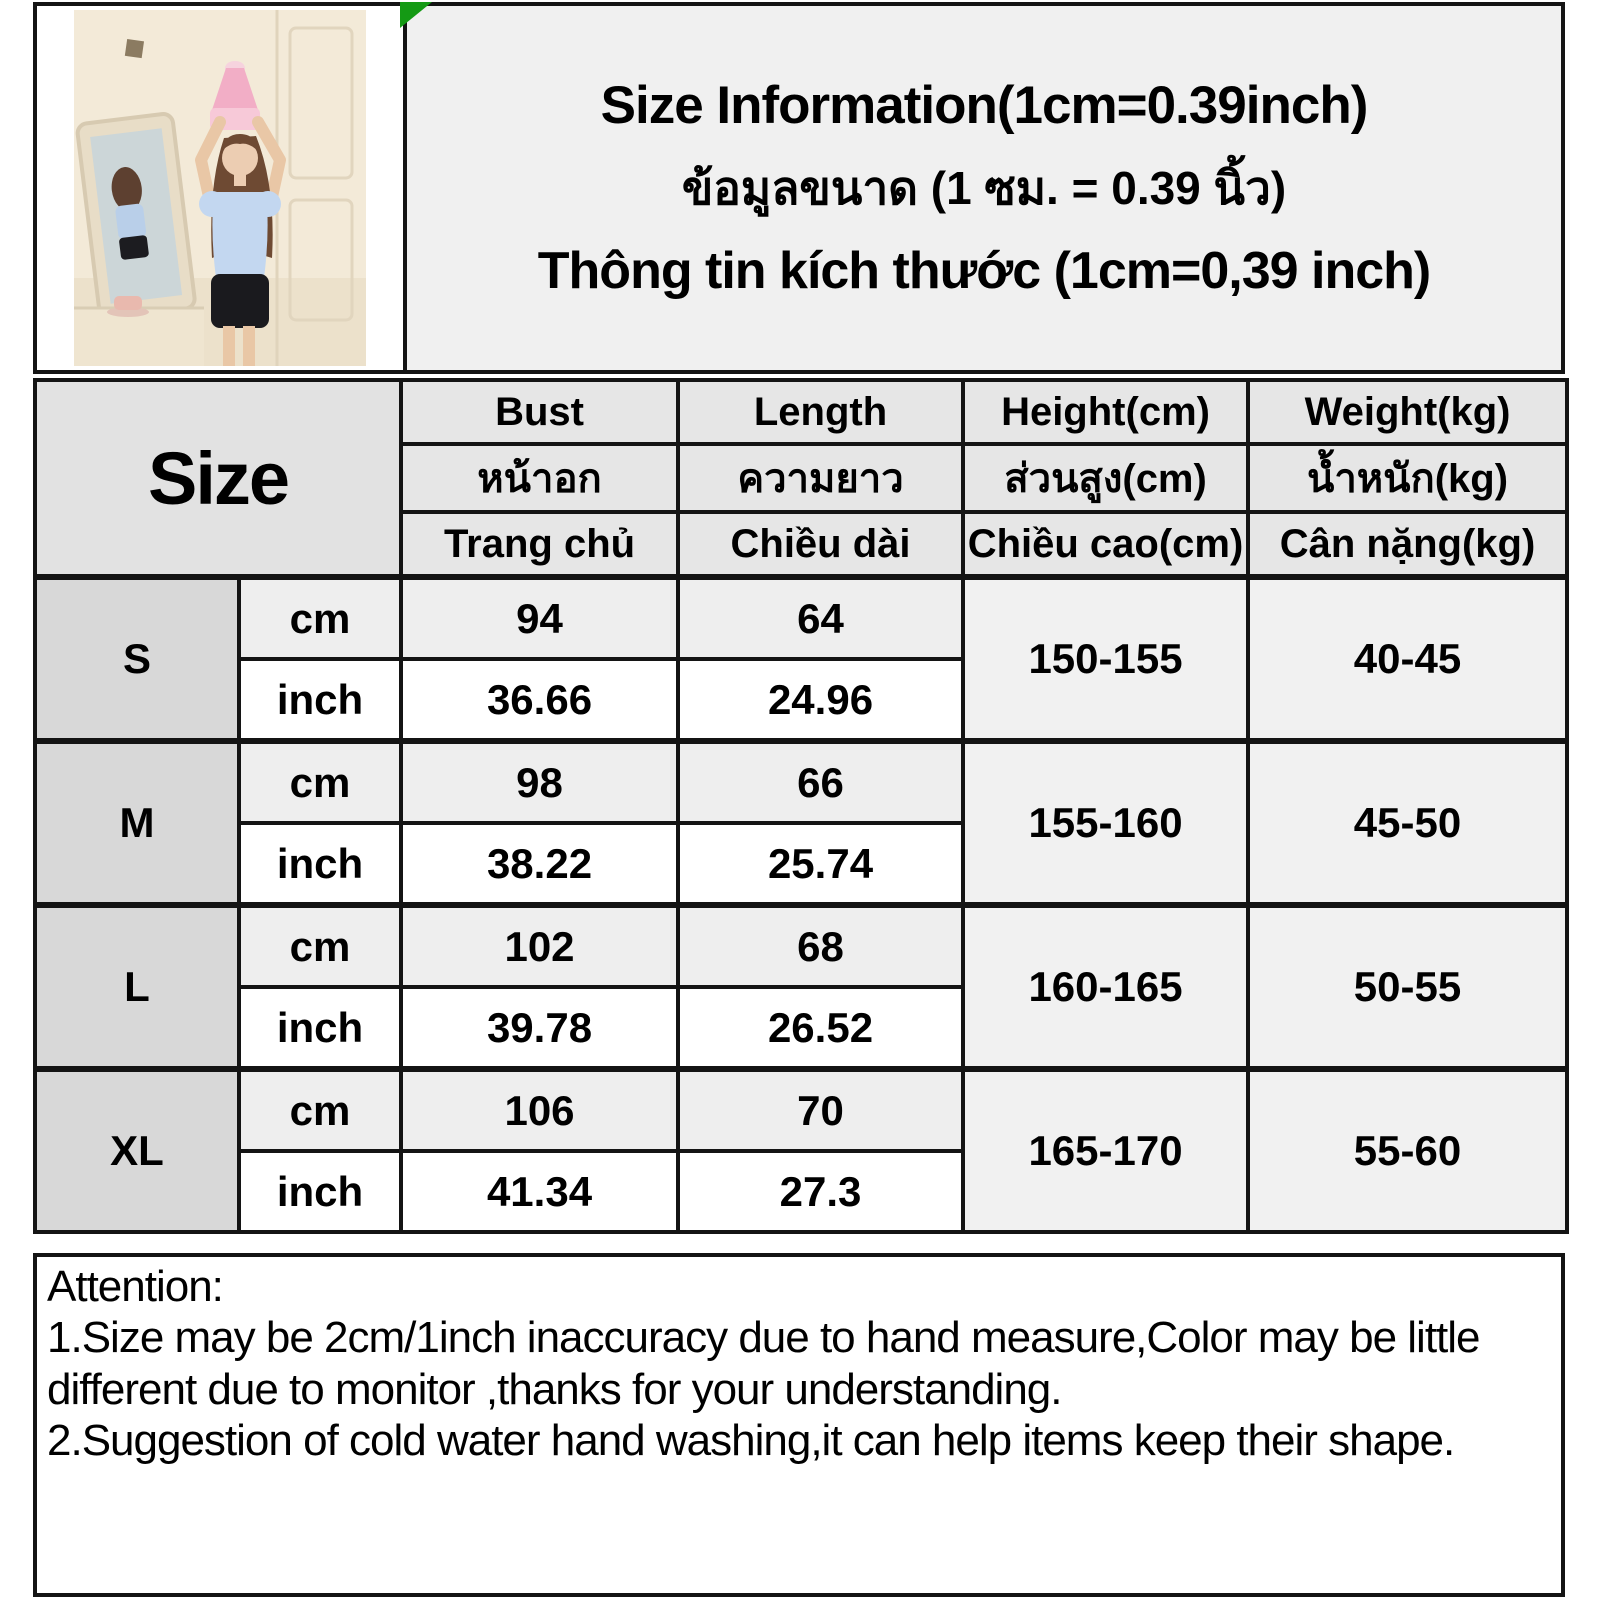 This screenshot has height=1600, width=1600. I want to click on title-english: Size Information(1cm=0.39inch), so click(984, 105).